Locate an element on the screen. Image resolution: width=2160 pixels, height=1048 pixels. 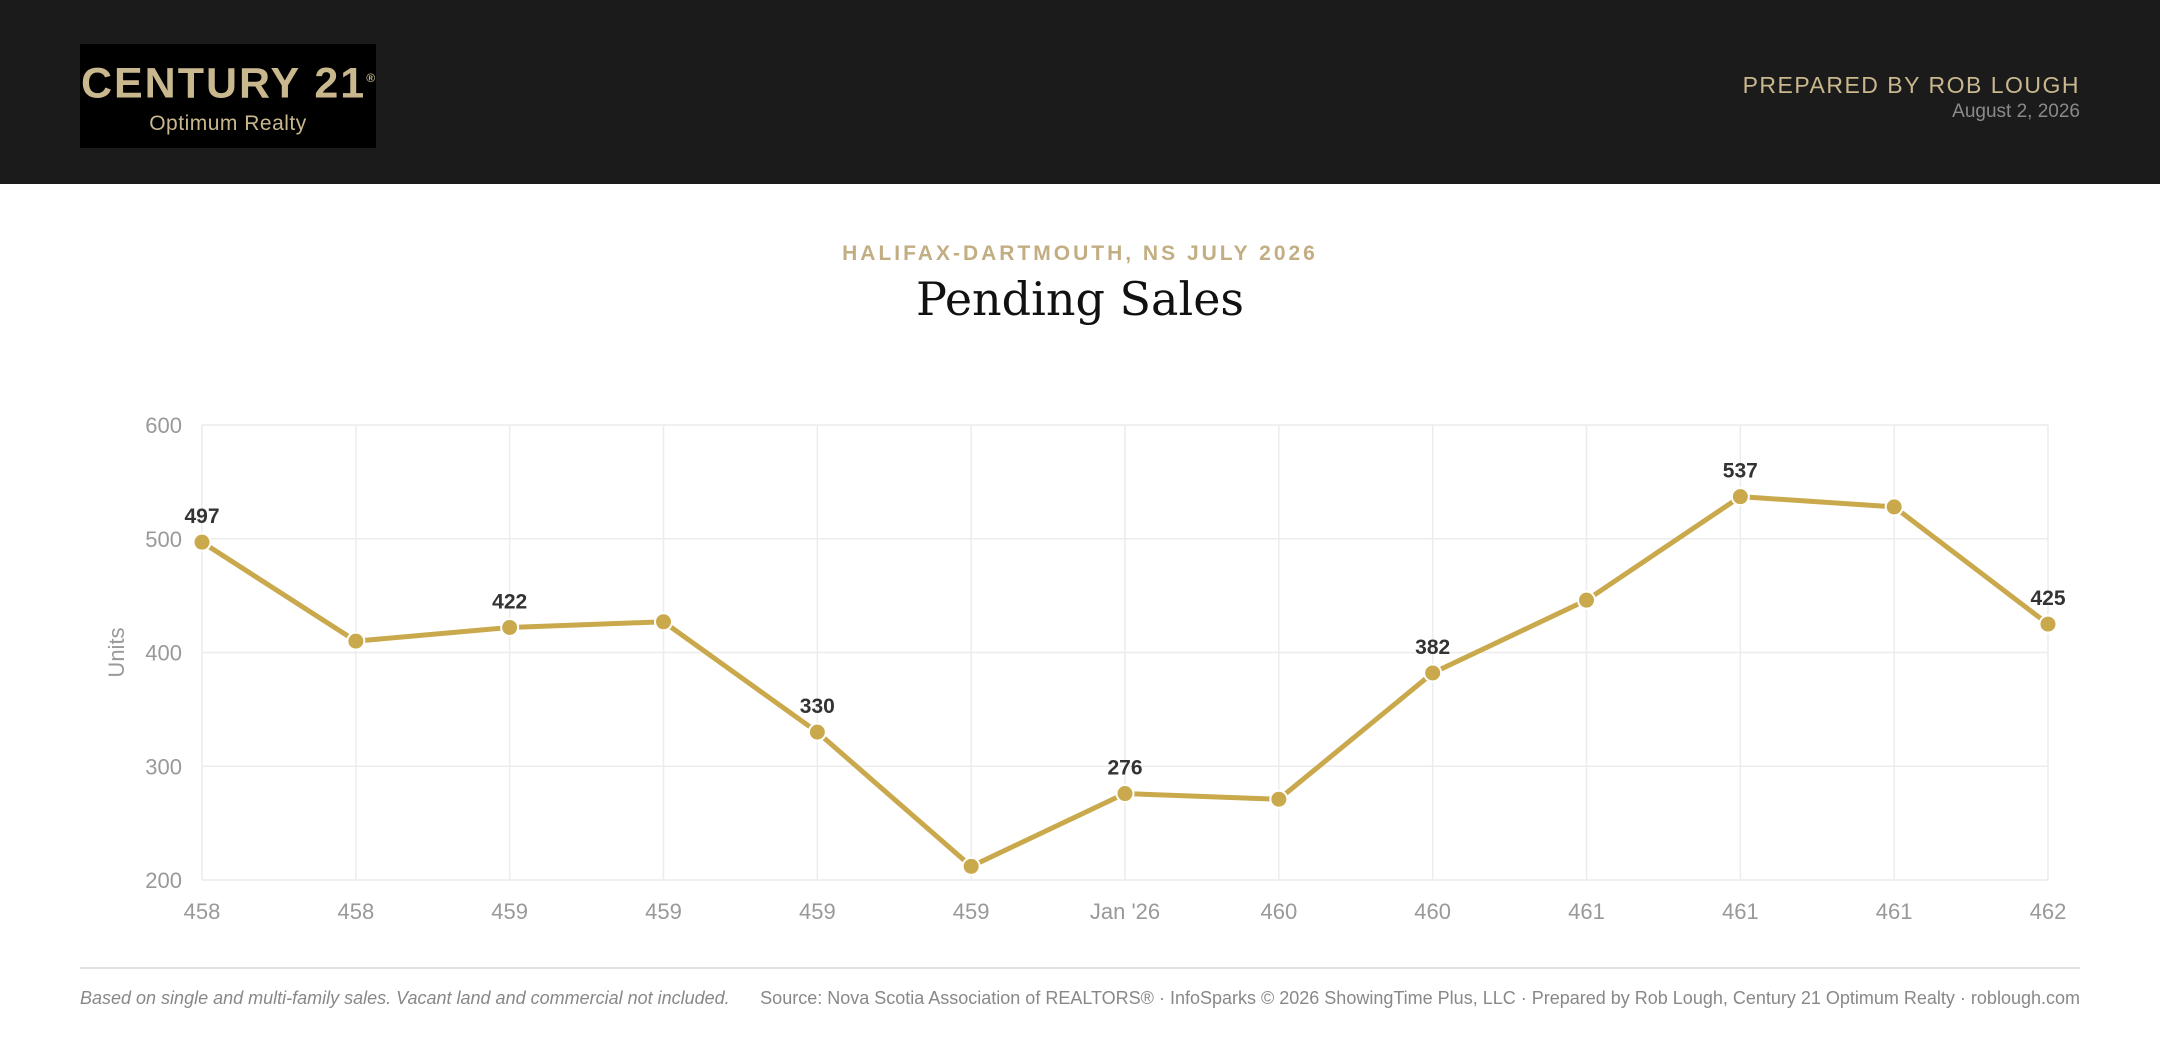
data-label: 330 is located at coordinates (817, 706).